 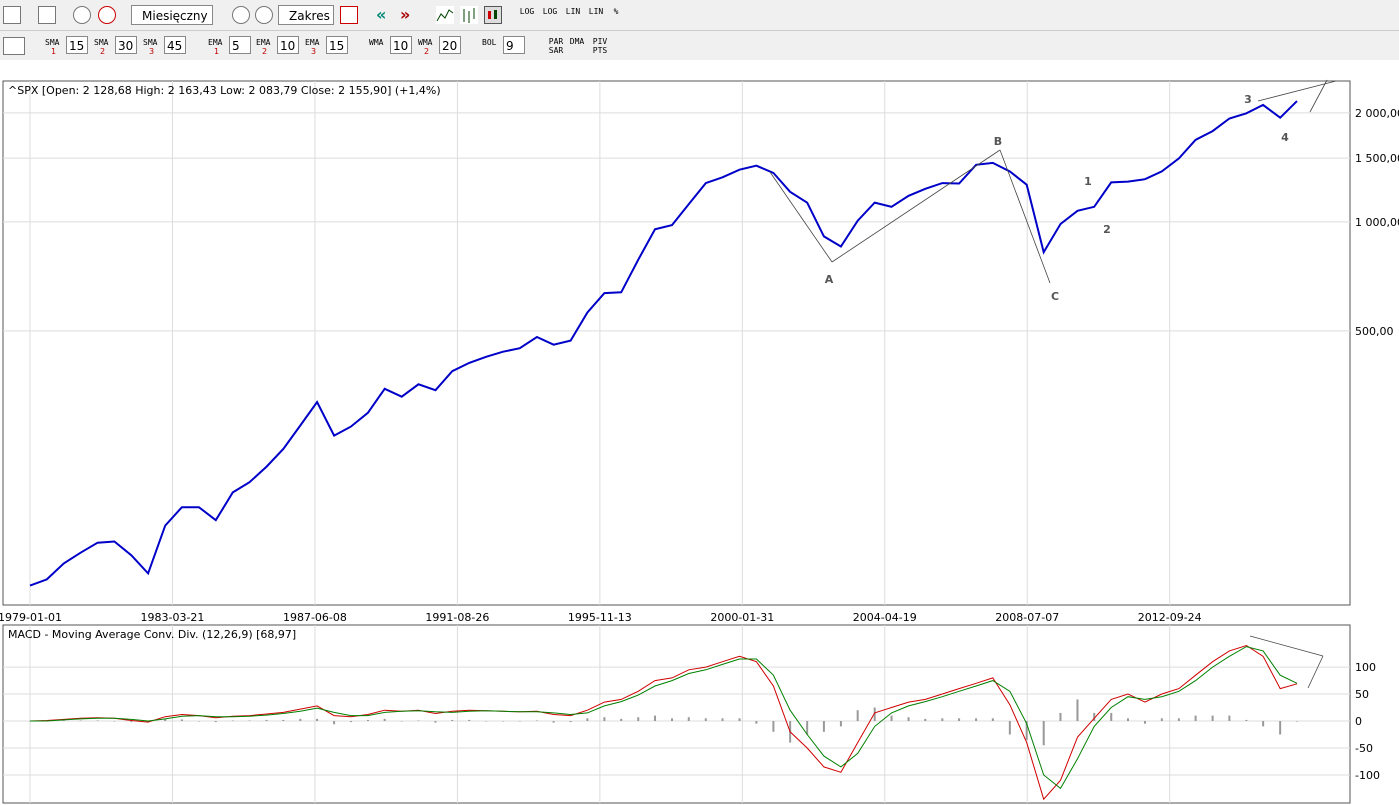 What do you see at coordinates (175, 45) in the screenshot?
I see `indicator-value: 45` at bounding box center [175, 45].